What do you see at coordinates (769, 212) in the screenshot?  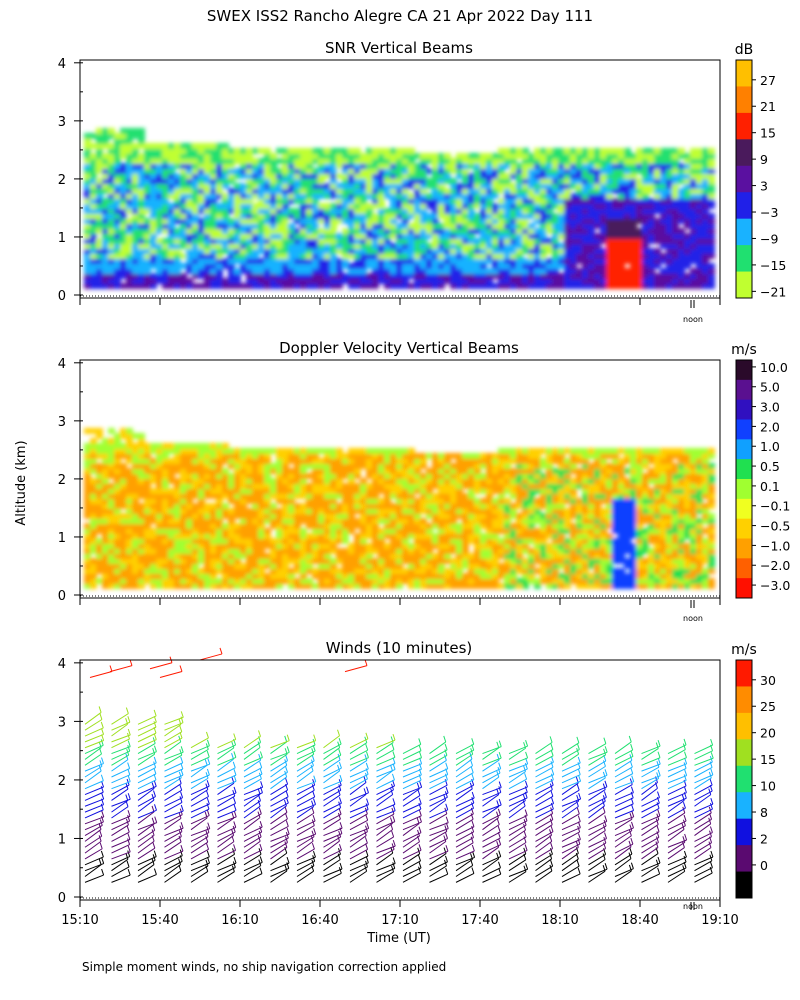 I see `colorbar-label: −3` at bounding box center [769, 212].